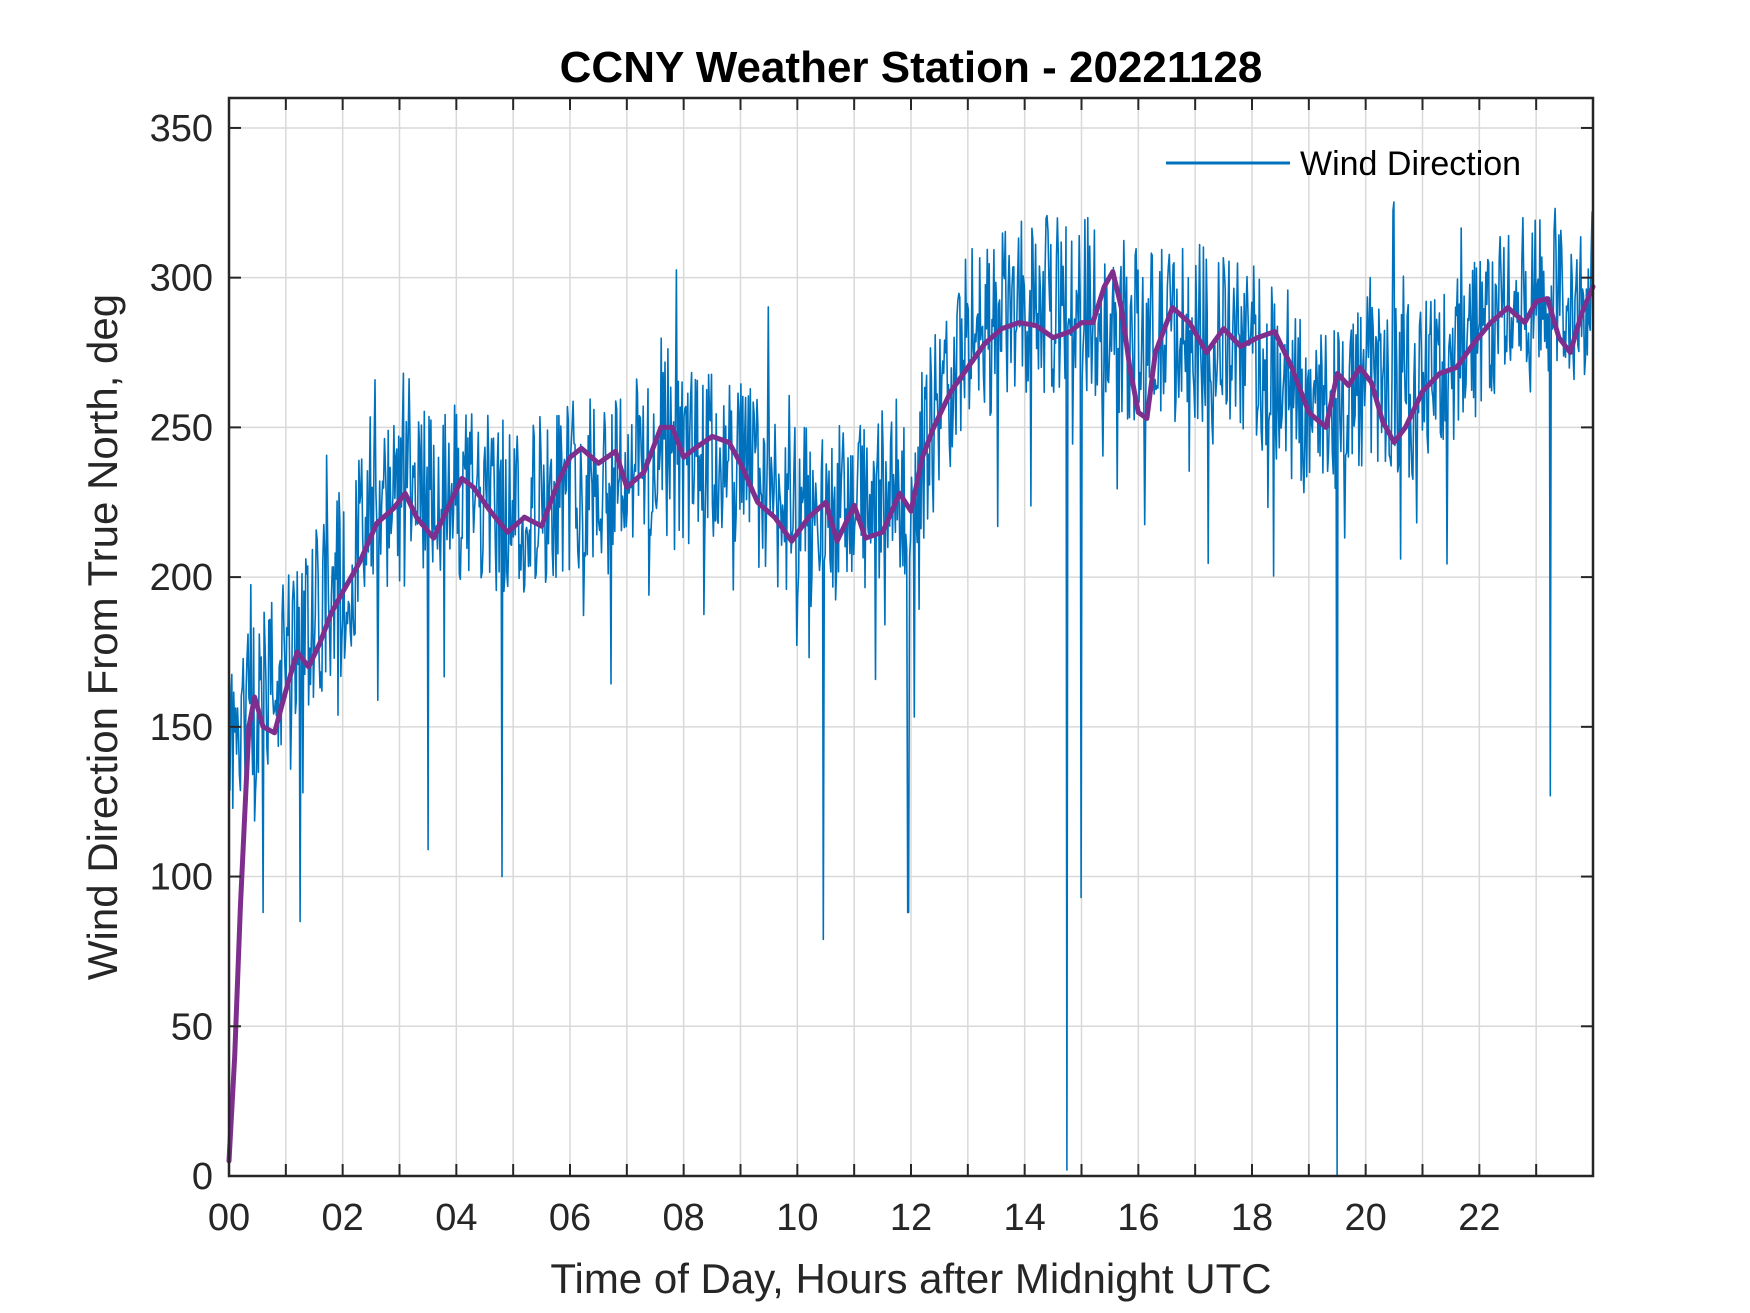 The width and height of the screenshot is (1750, 1313). I want to click on legend: Wind Direction, so click(1343, 164).